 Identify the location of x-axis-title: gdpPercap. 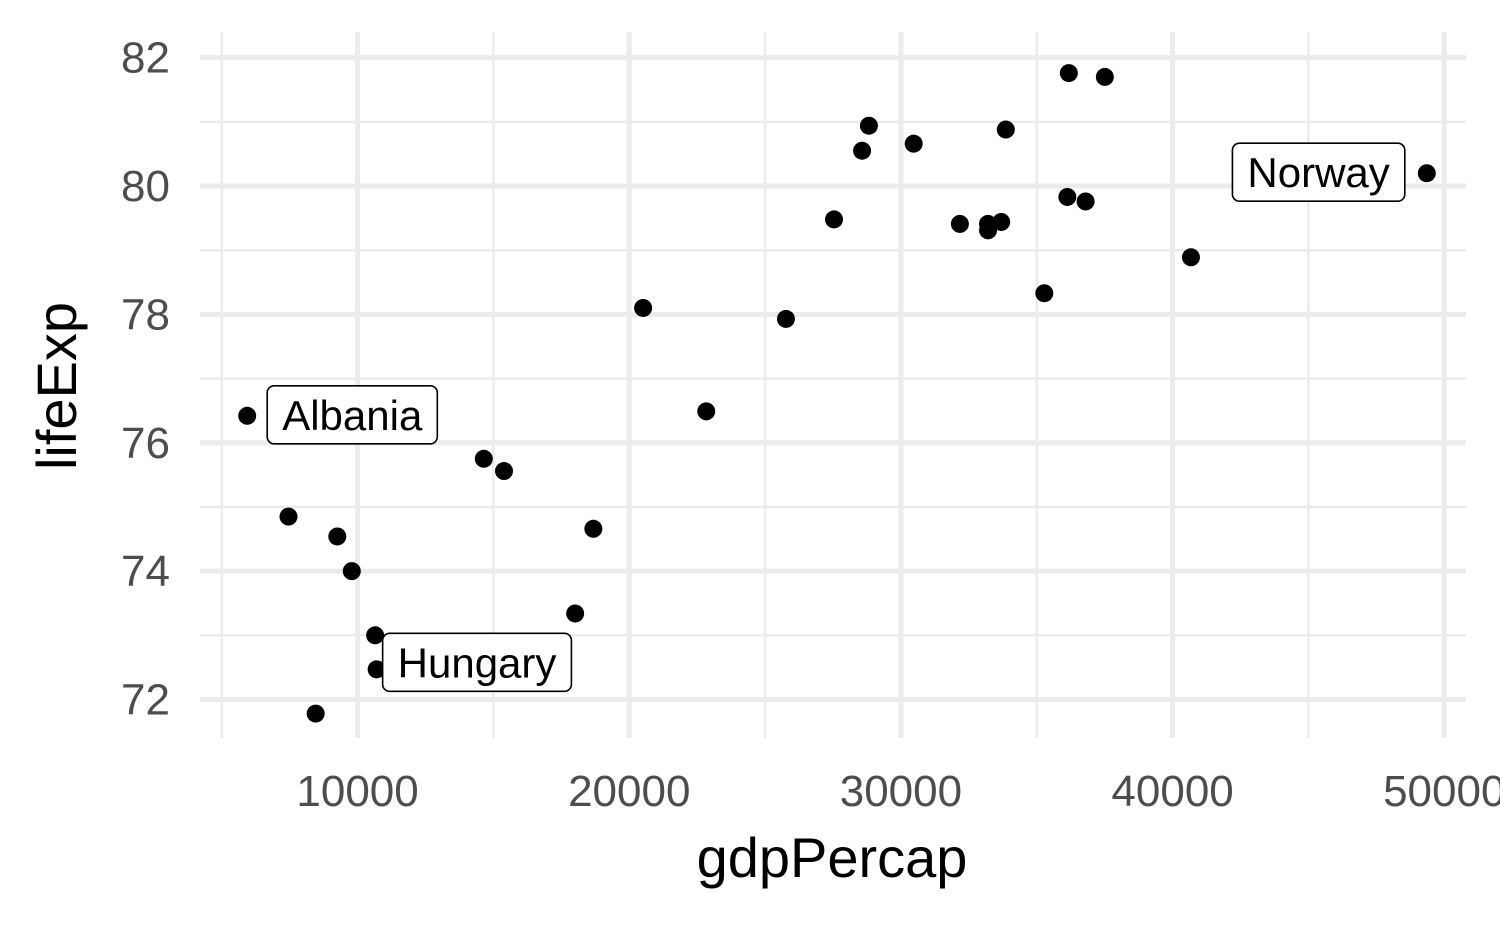
(832, 857).